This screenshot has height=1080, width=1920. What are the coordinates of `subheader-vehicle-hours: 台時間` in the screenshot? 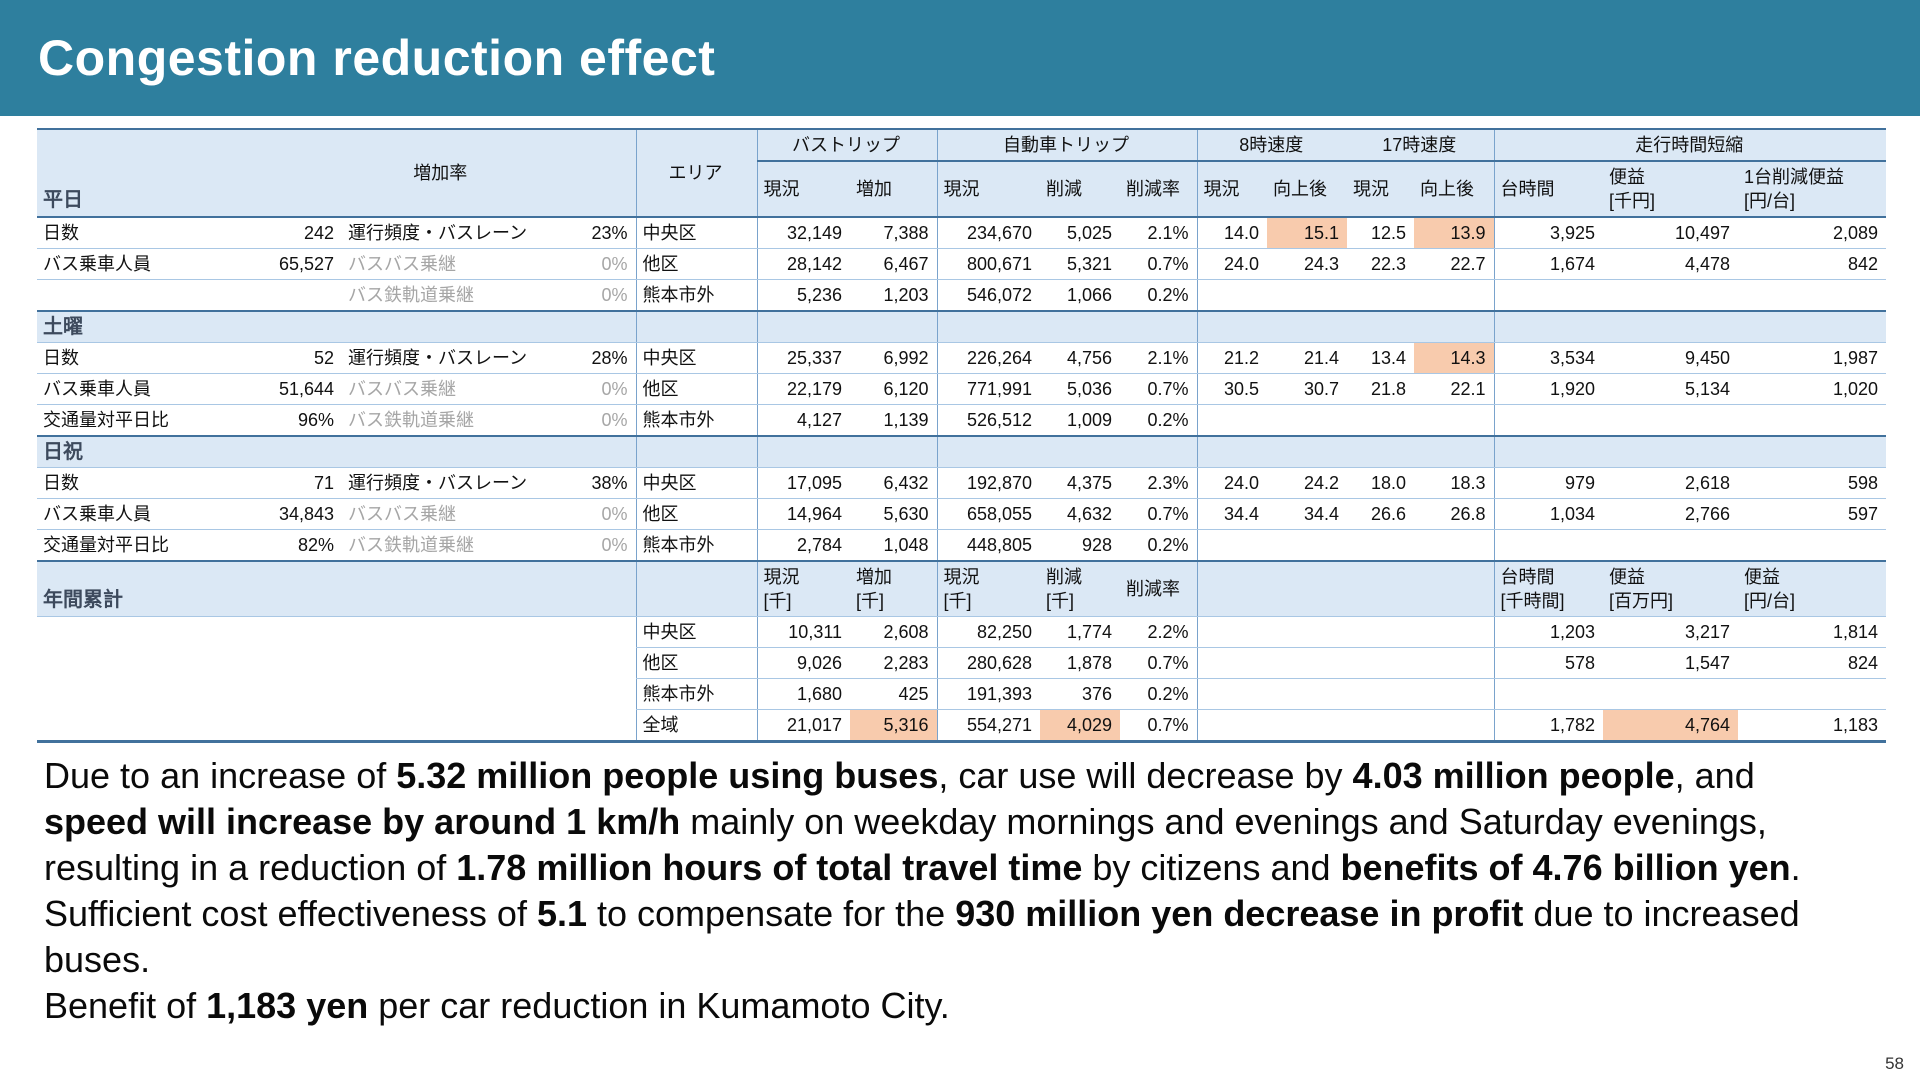 It's located at (1548, 189).